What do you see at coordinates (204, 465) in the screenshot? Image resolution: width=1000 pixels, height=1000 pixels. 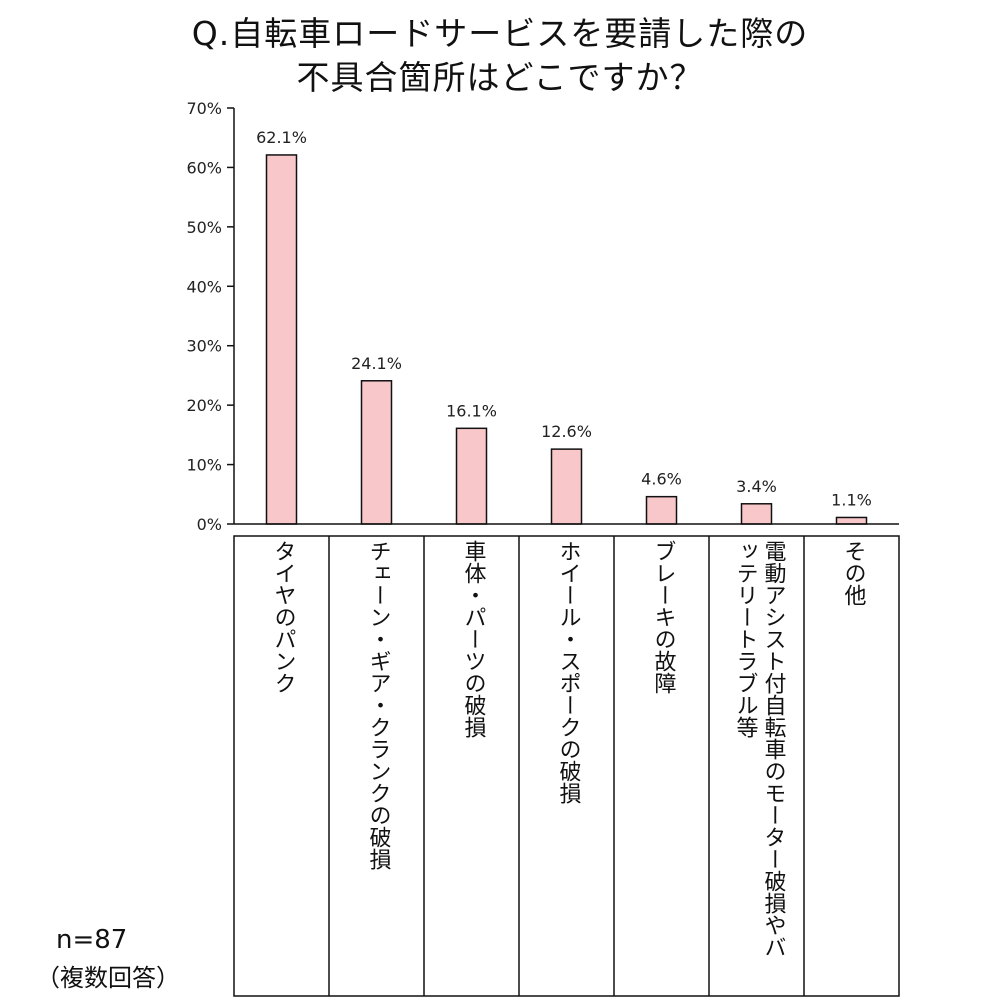 I see `y-tick-label: 10%` at bounding box center [204, 465].